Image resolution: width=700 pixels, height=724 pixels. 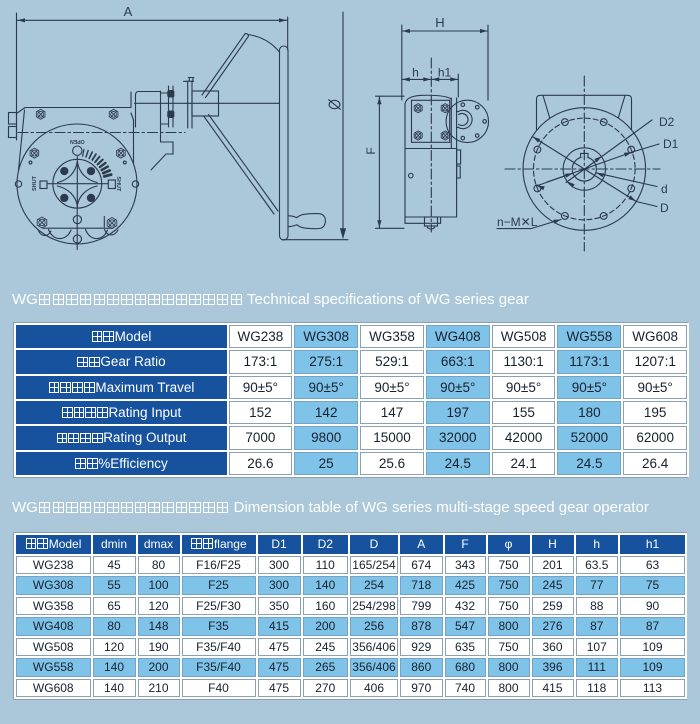 What do you see at coordinates (77, 141) in the screenshot?
I see `svg-text: OPEN` at bounding box center [77, 141].